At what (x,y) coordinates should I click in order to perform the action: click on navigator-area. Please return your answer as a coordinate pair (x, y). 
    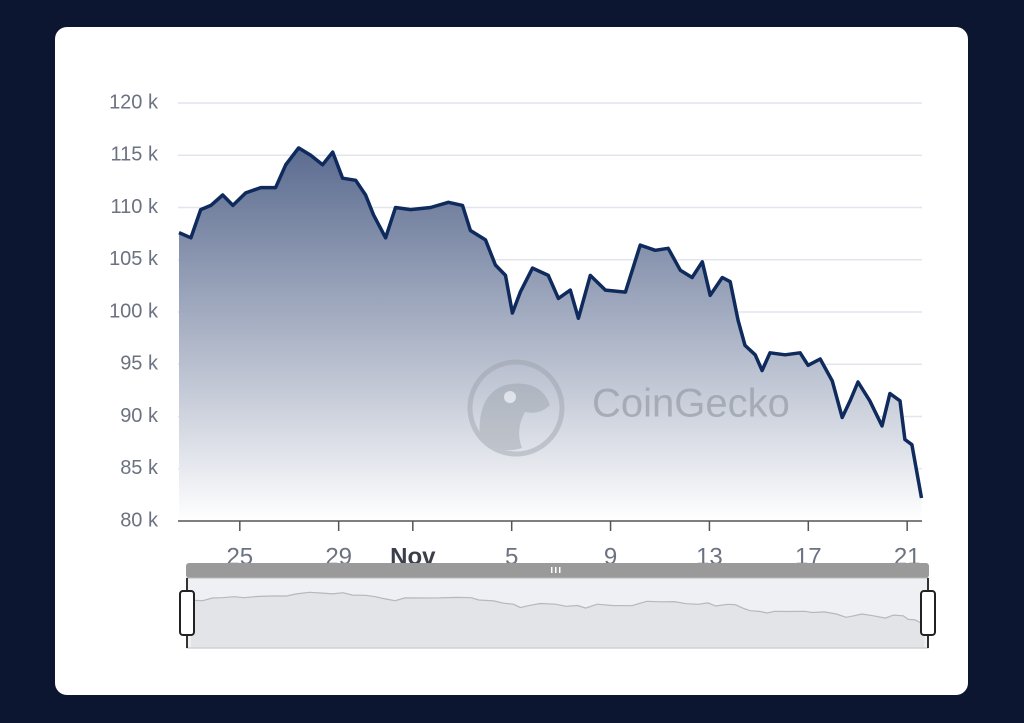
    Looking at the image, I should click on (558, 619).